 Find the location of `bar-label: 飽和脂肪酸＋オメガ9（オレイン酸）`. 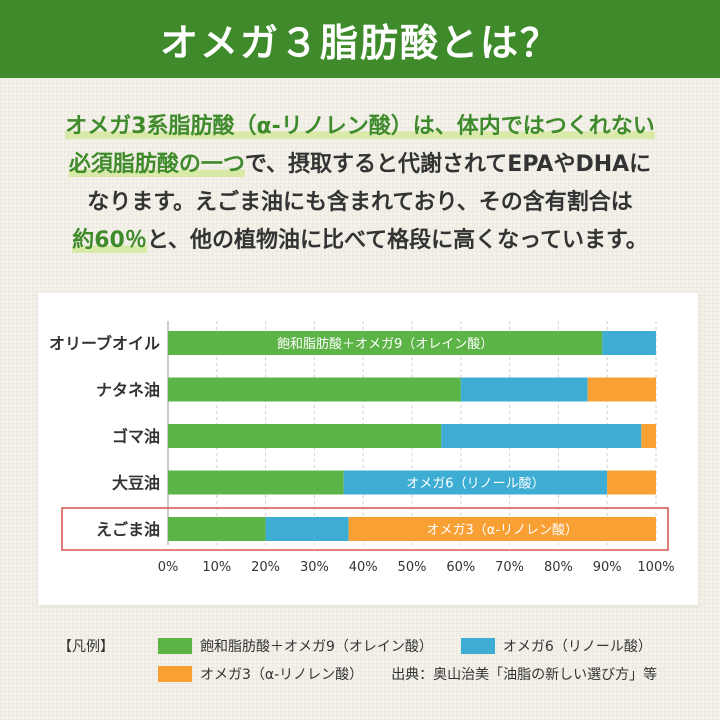

bar-label: 飽和脂肪酸＋オメガ9（オレイン酸） is located at coordinates (385, 344).